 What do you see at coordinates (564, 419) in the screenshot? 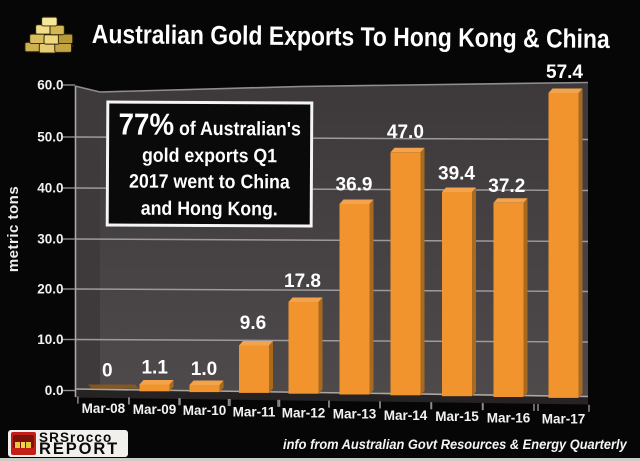
I see `svg-text: Mar-17` at bounding box center [564, 419].